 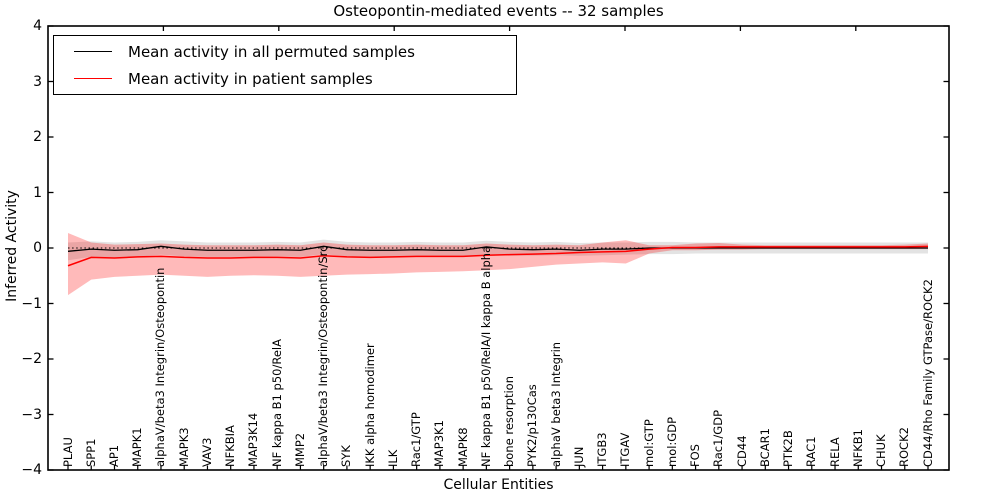 I want to click on x-tick-label: alphaV/beta3 Integrin/Osteopontin, so click(x=160, y=367).